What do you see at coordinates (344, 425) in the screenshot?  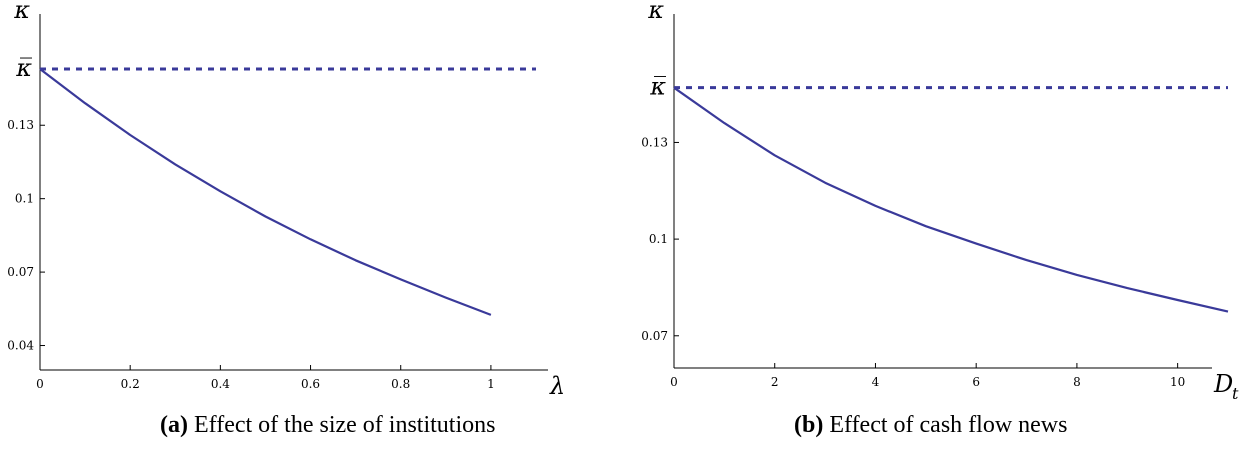 I see `caption-a-text: Effect of the size of institutions` at bounding box center [344, 425].